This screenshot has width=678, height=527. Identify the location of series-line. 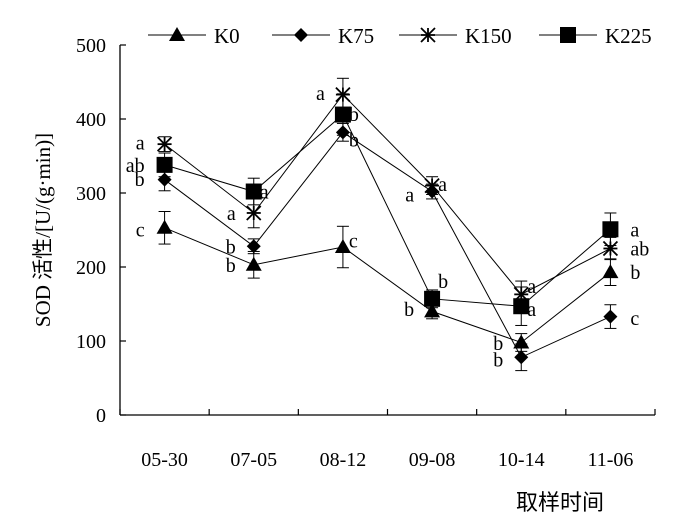
(387, 285).